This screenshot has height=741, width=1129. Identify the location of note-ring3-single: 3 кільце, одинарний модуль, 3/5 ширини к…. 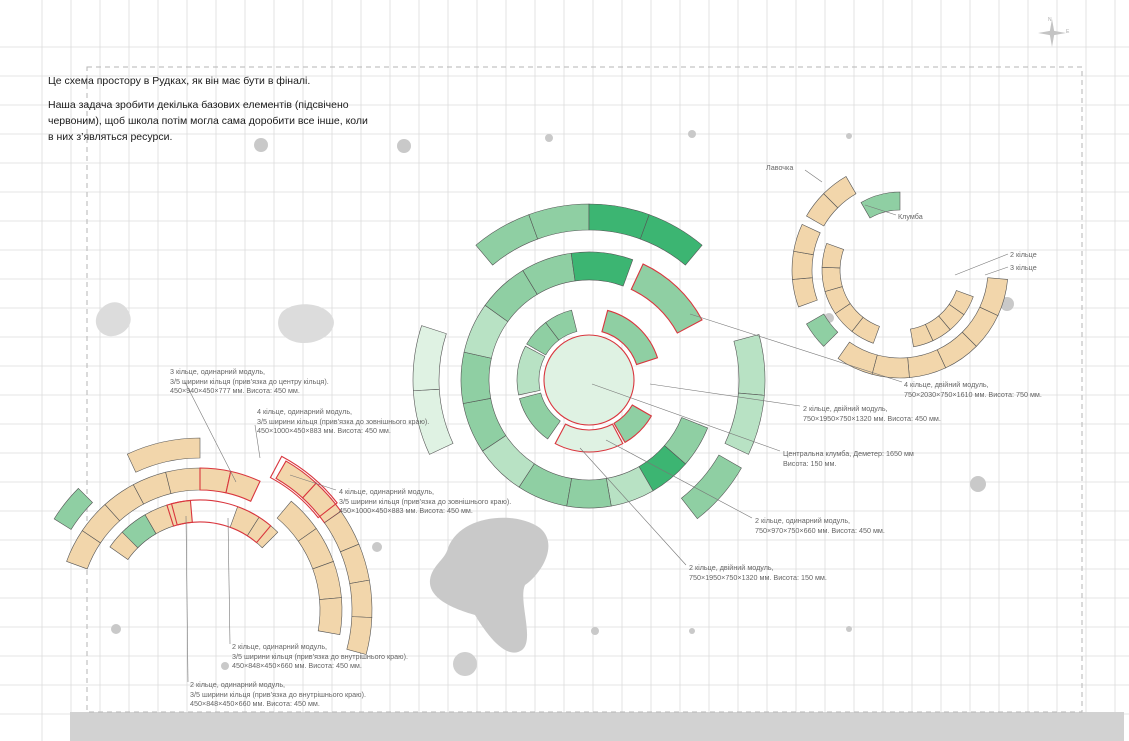
(249, 381).